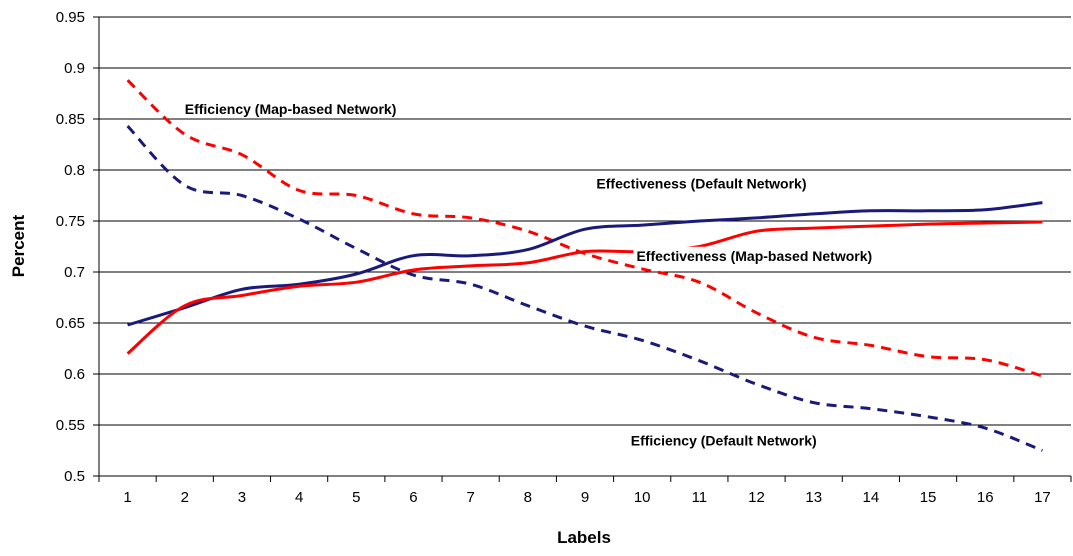 Image resolution: width=1073 pixels, height=556 pixels. Describe the element at coordinates (470, 497) in the screenshot. I see `x-tick-label: 7` at that location.